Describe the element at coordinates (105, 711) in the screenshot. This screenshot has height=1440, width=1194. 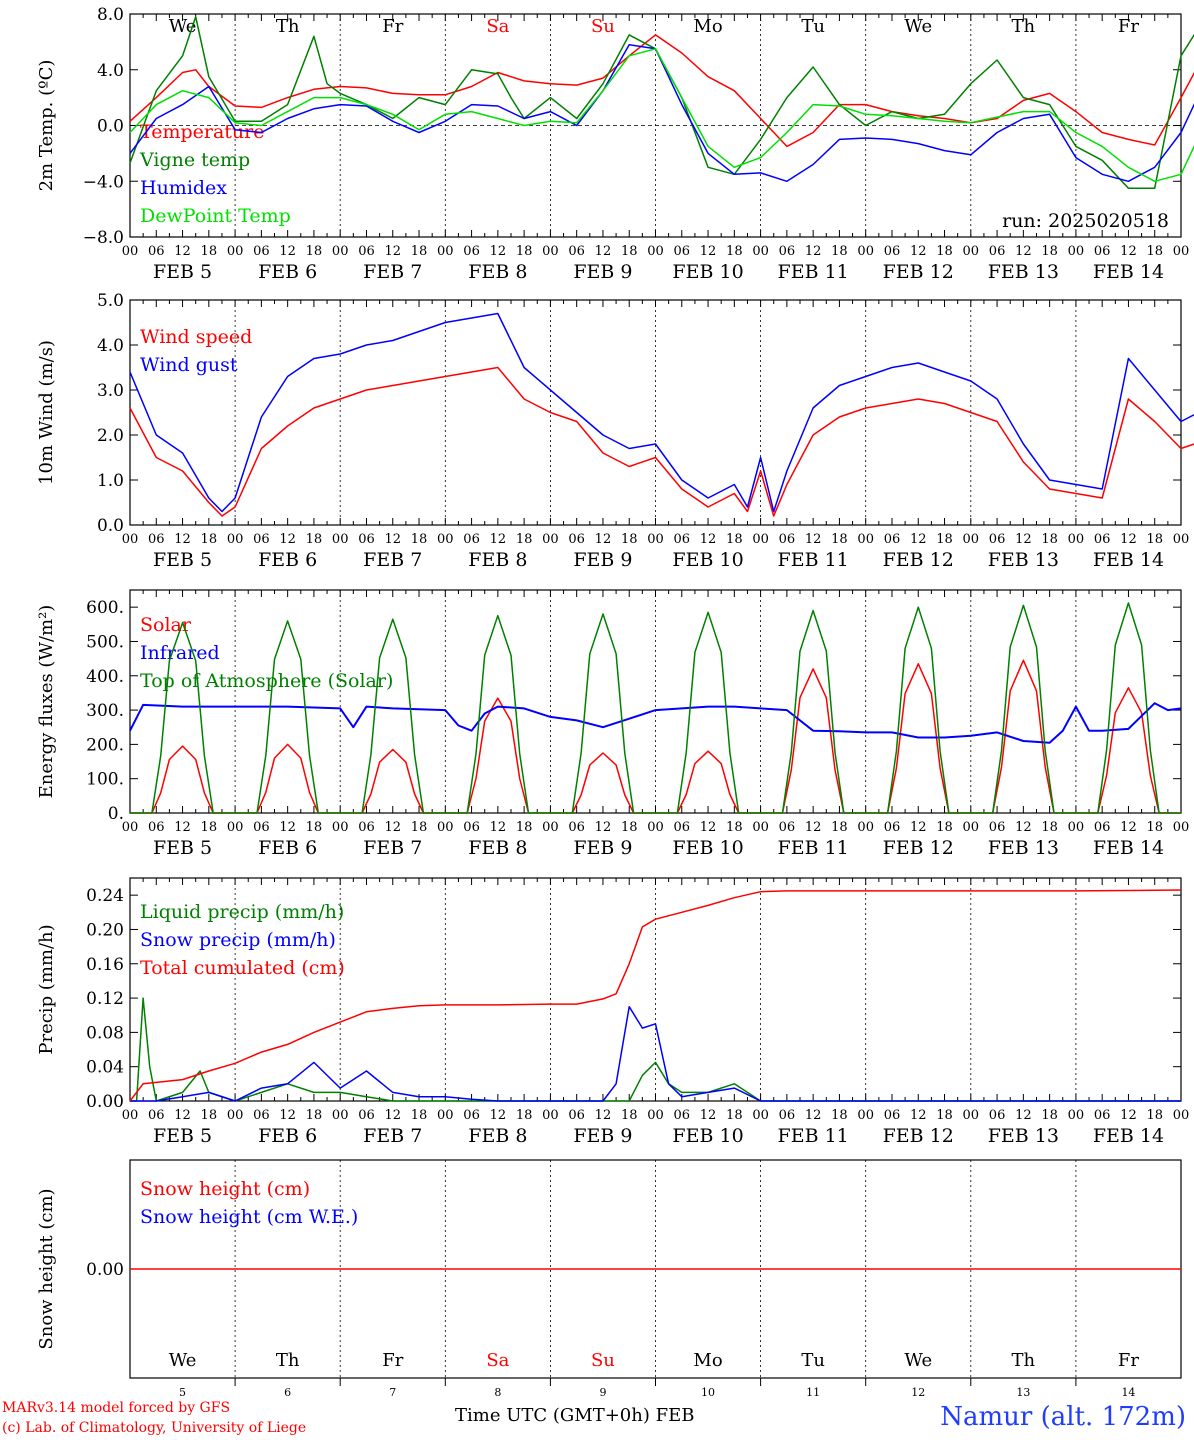
I see `y-tick-label: 300.` at that location.